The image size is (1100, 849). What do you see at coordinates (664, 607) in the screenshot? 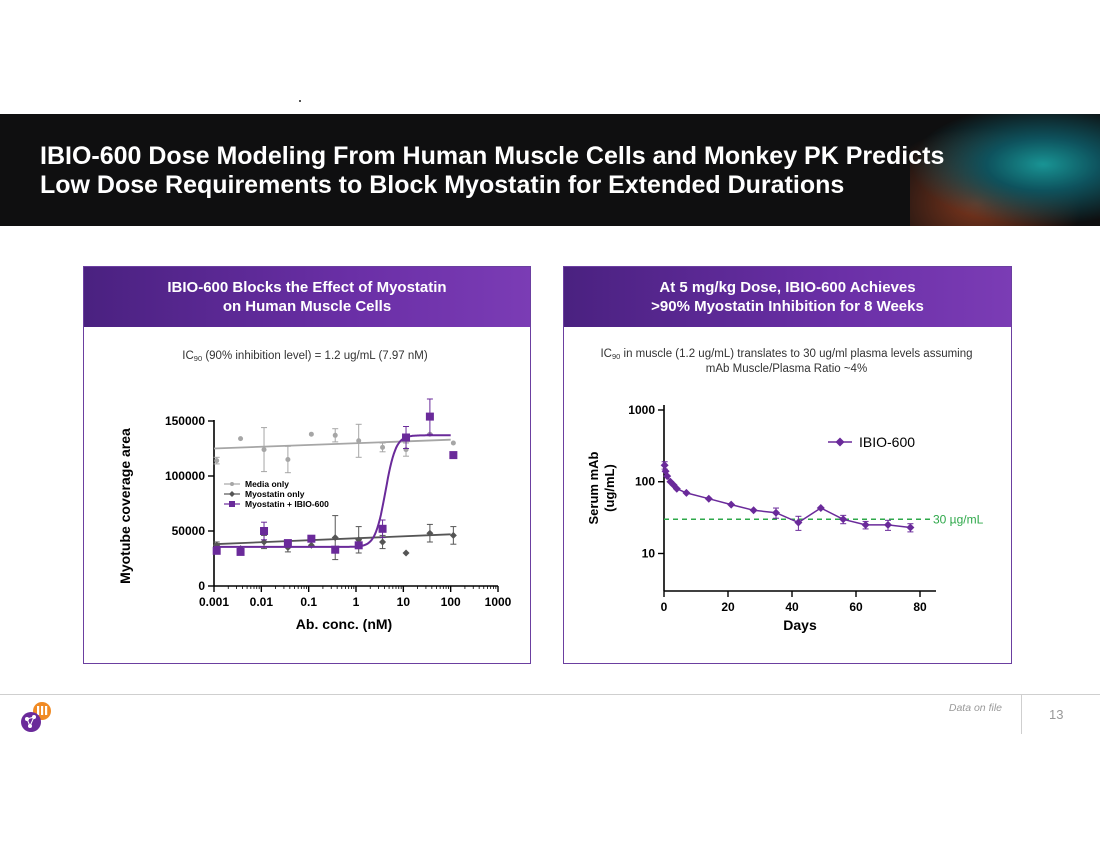
I see `x-tick-label: 0` at bounding box center [664, 607].